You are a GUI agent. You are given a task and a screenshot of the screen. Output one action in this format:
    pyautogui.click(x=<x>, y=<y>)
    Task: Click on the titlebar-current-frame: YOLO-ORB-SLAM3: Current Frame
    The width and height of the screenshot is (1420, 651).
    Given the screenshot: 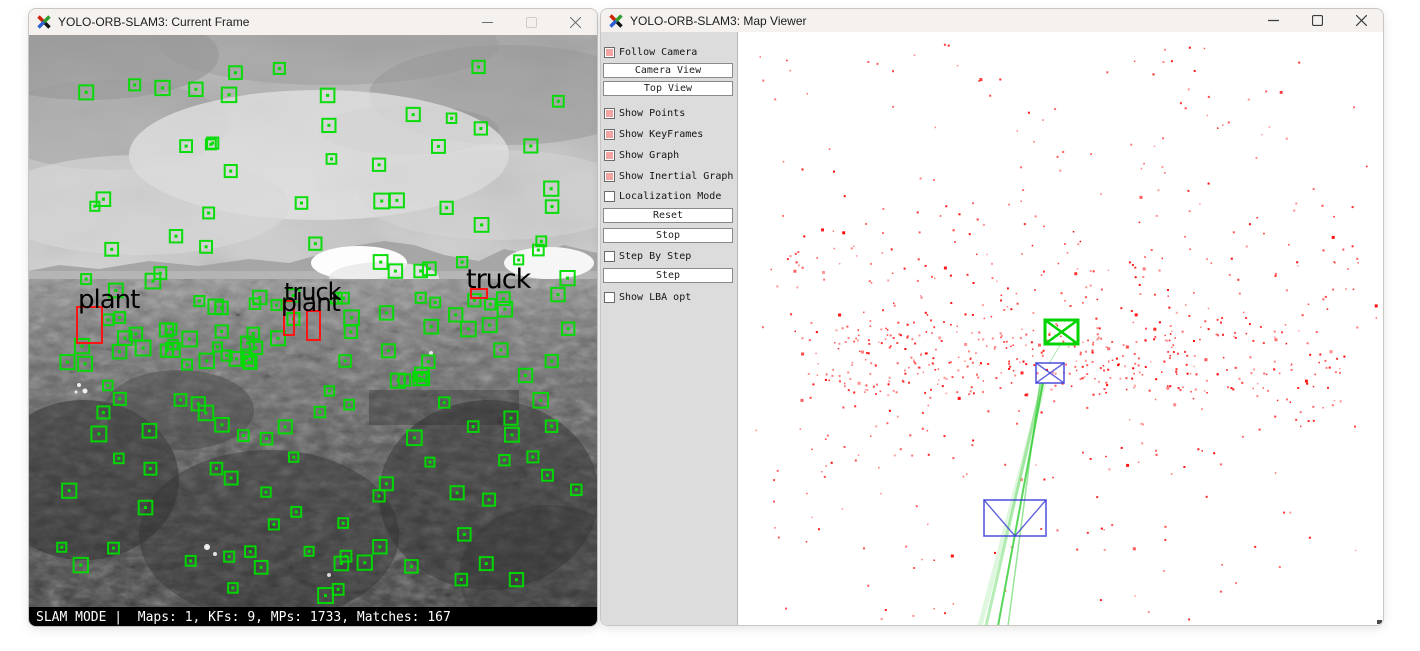 What is the action you would take?
    pyautogui.click(x=313, y=22)
    